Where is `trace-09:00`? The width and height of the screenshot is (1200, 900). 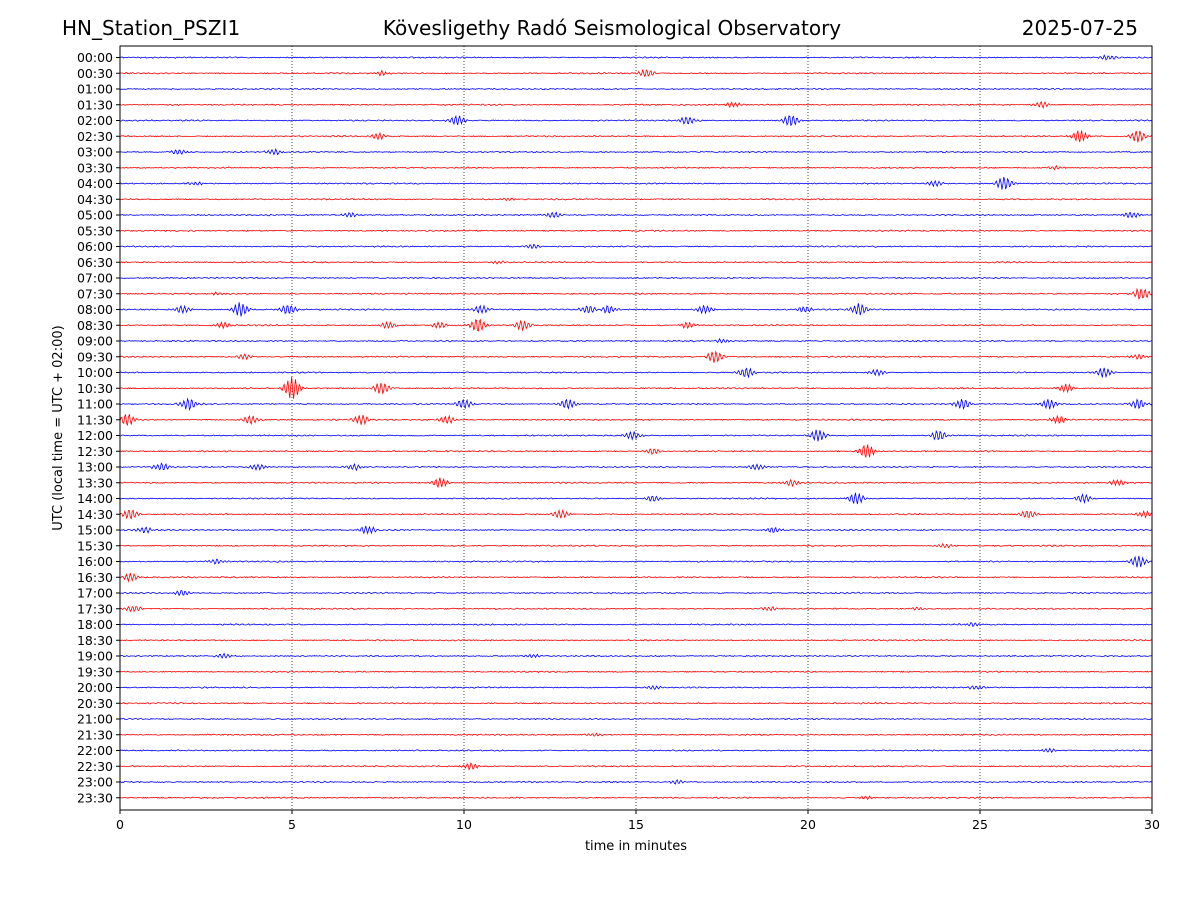
trace-09:00 is located at coordinates (636, 340).